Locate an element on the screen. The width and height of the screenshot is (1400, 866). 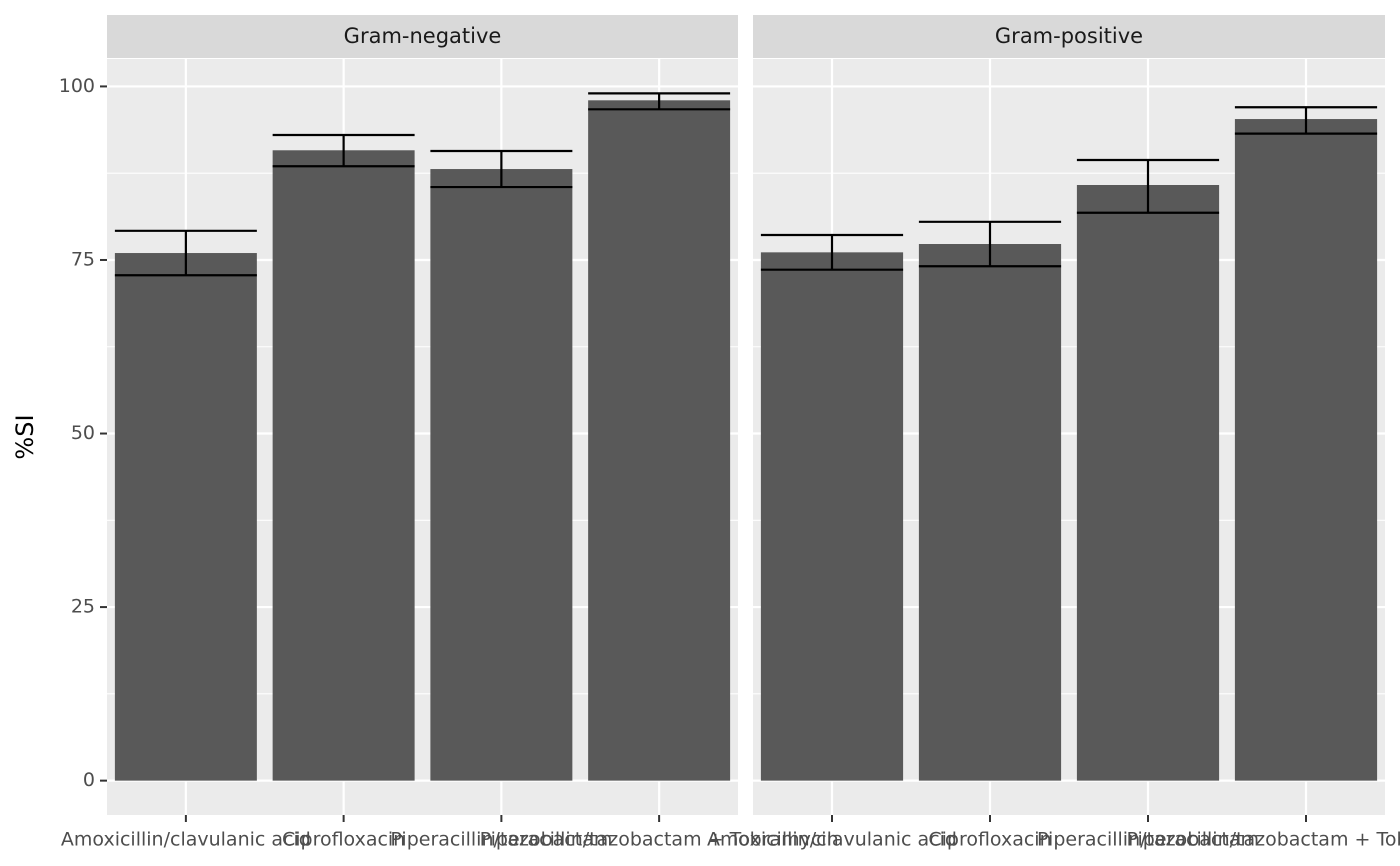
facet-title: Gram-positive is located at coordinates (1069, 36).